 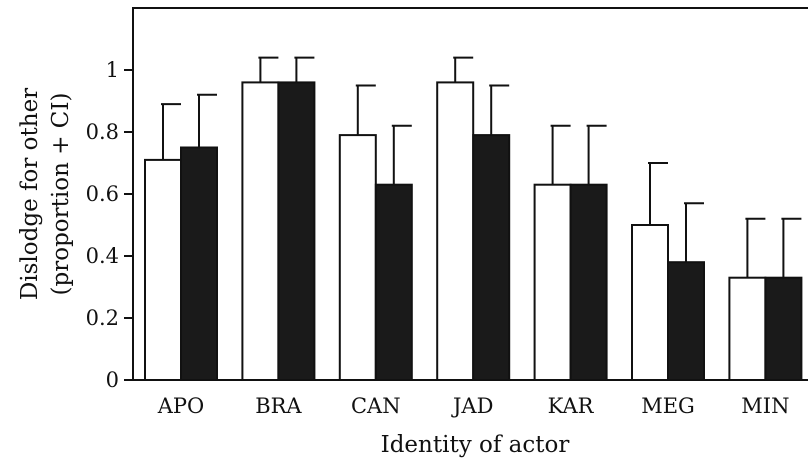 I want to click on y-tick-label: 0.2, so click(x=102, y=318).